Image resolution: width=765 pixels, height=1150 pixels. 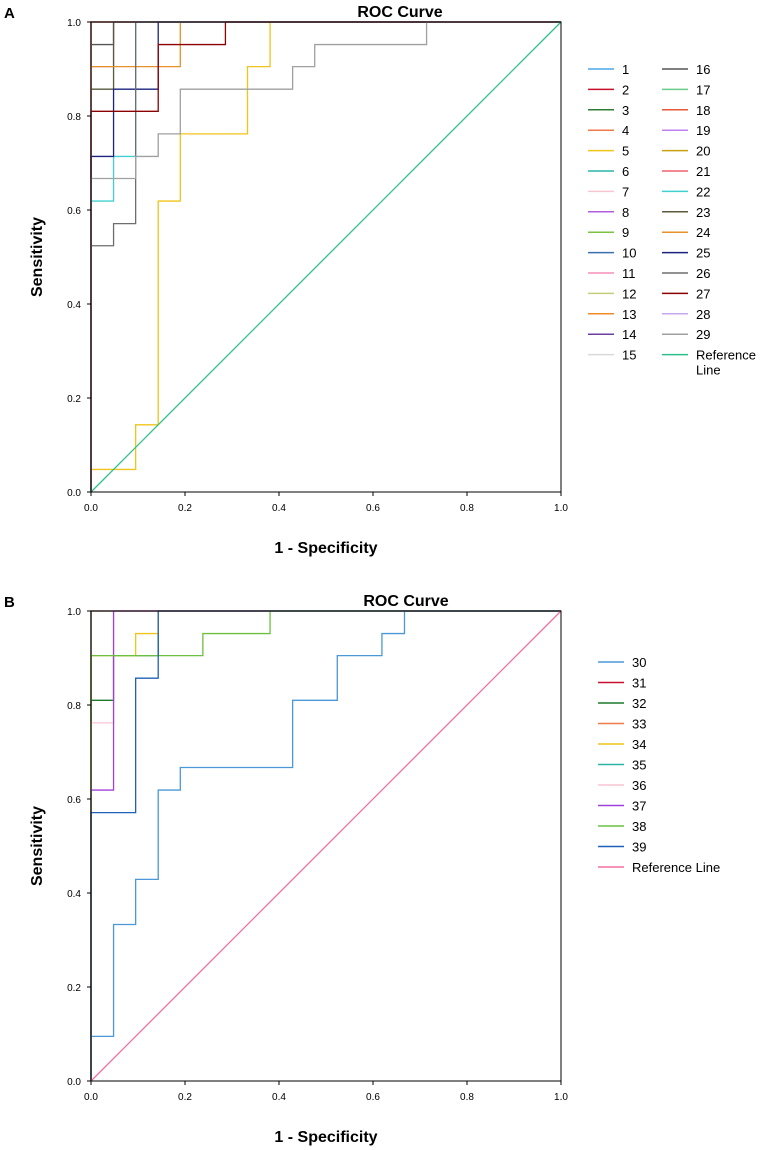 What do you see at coordinates (608, 110) in the screenshot?
I see `panel-a-legend-item-3: 3` at bounding box center [608, 110].